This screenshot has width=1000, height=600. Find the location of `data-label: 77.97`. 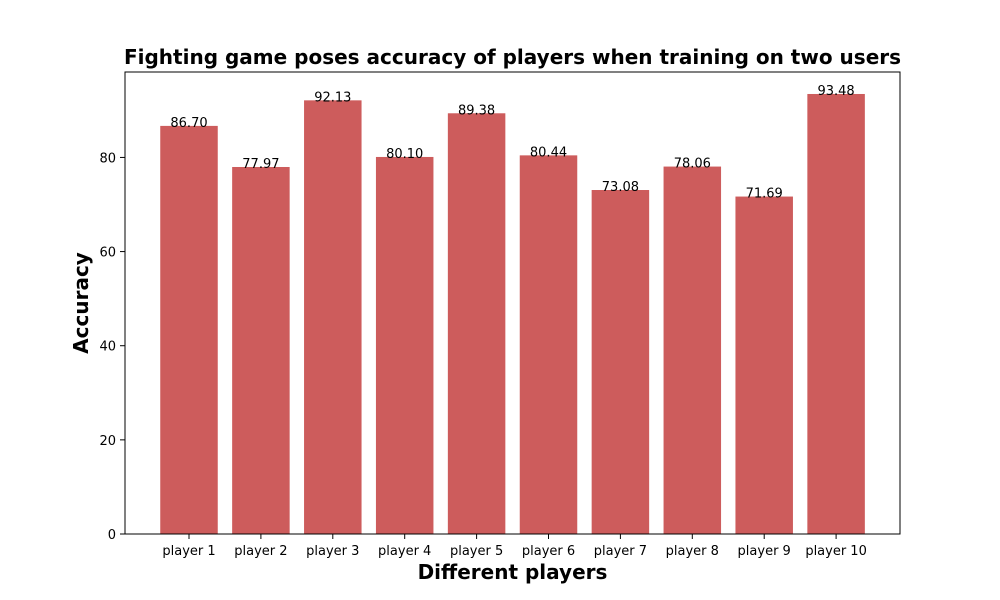

data-label: 77.97 is located at coordinates (260, 164).